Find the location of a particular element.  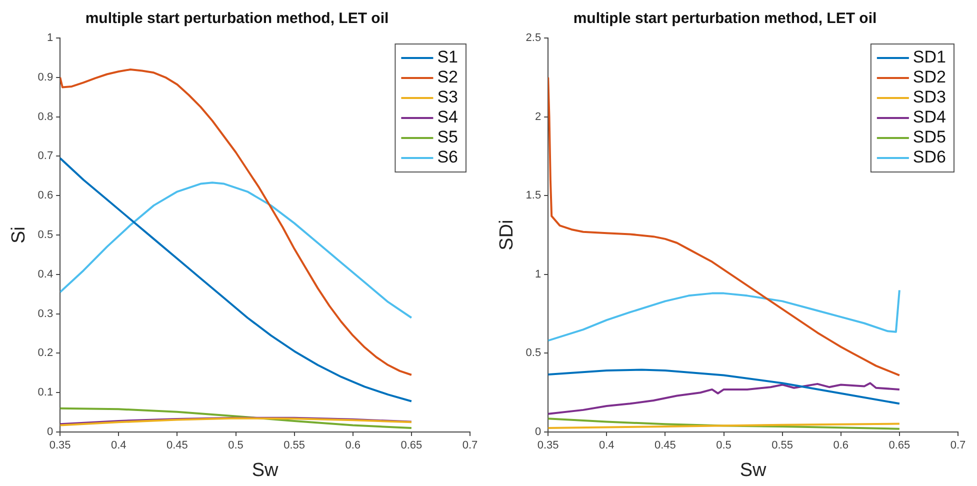

legend-label: S1 is located at coordinates (447, 57).